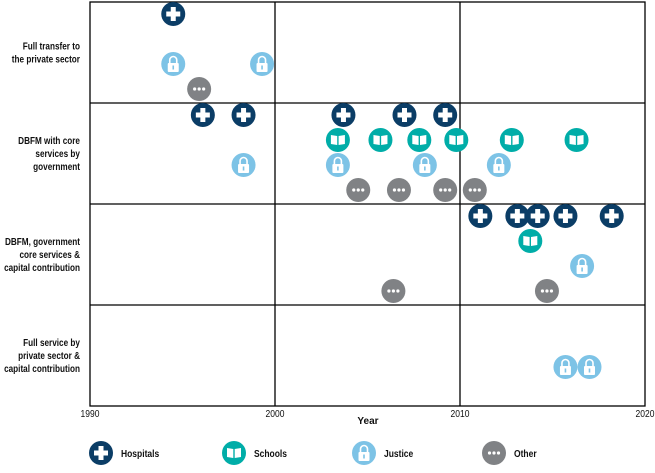 The width and height of the screenshot is (655, 473). Describe the element at coordinates (270, 453) in the screenshot. I see `legend-label: Schools` at that location.